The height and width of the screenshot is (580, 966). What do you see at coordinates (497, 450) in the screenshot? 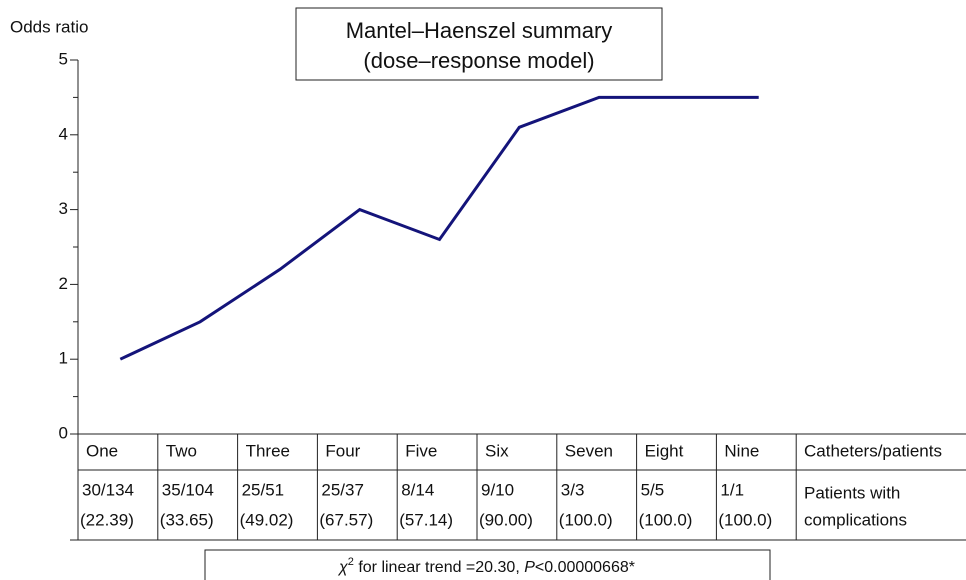
I see `x-tick-label: Six` at bounding box center [497, 450].